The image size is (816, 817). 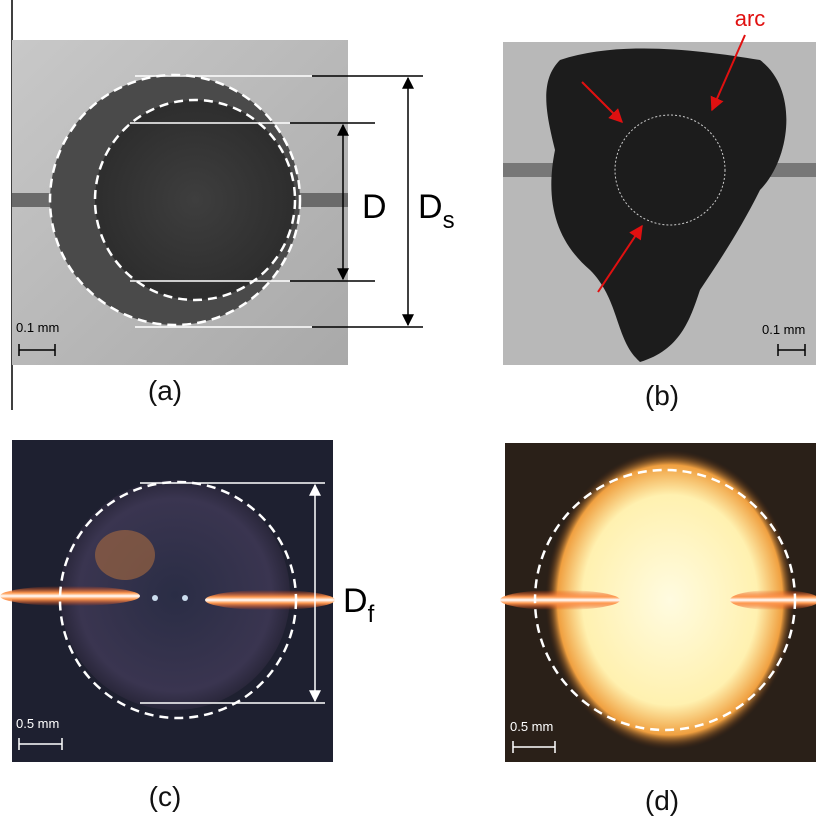 I want to click on panel-label: (c), so click(x=165, y=796).